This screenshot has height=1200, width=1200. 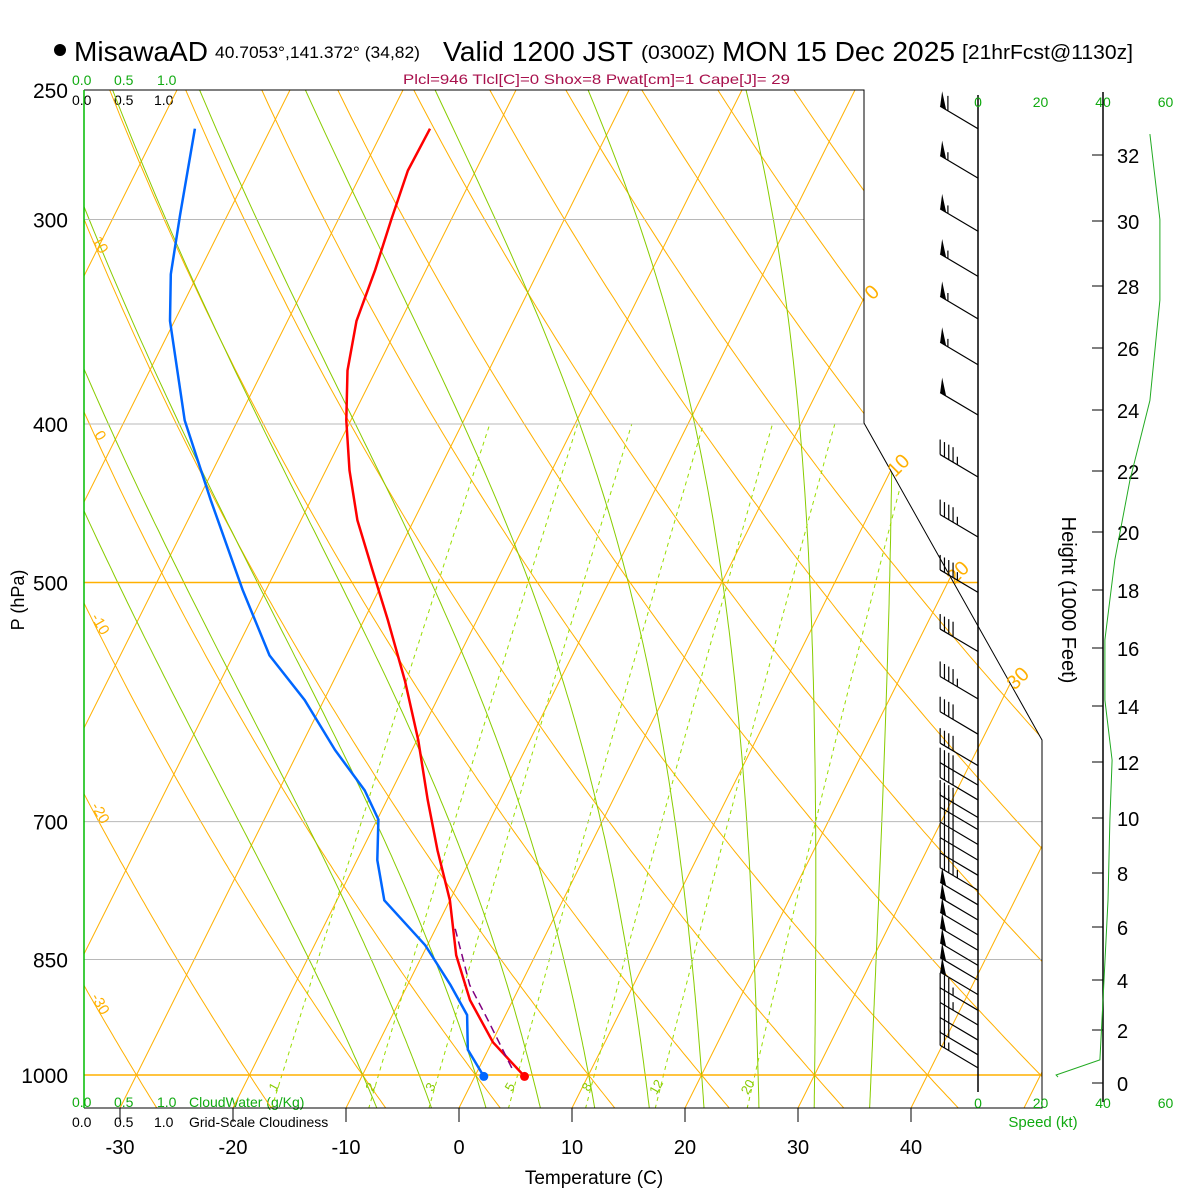 I want to click on dry-adiabat-label: 0, so click(x=99, y=436).